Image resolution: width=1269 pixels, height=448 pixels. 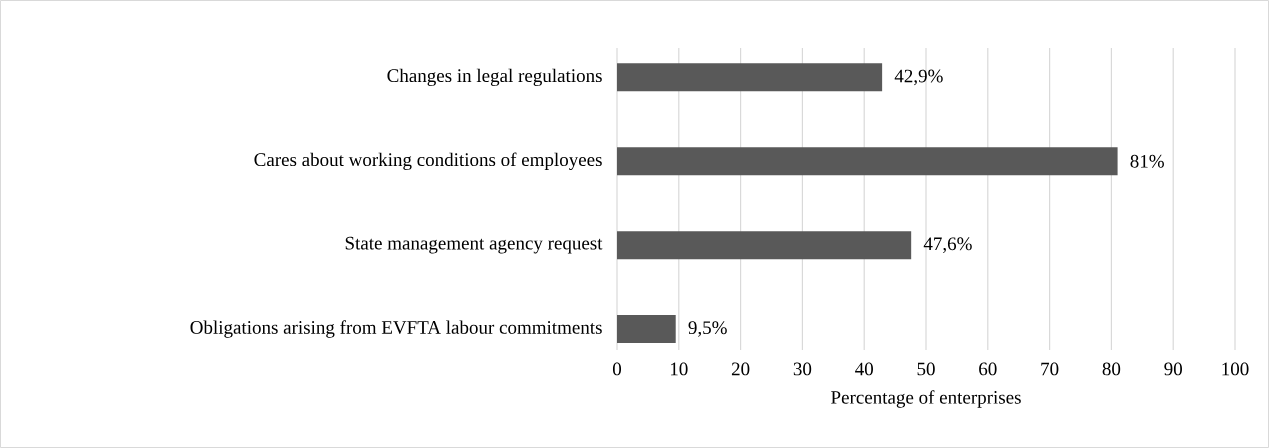 I want to click on y-tick-label: State management agency request, so click(x=474, y=245).